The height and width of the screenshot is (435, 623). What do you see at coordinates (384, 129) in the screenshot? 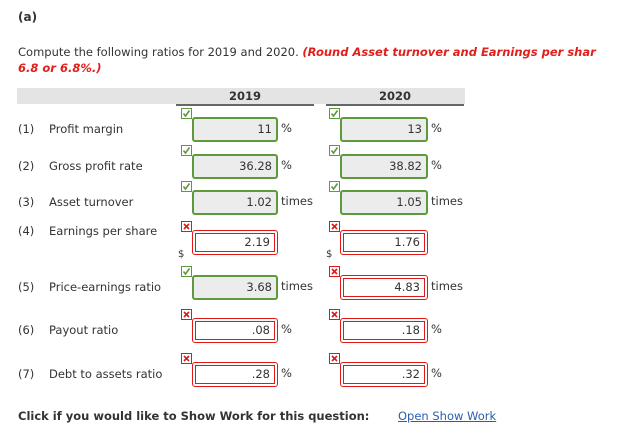
I see `answer-input: 13` at bounding box center [384, 129].